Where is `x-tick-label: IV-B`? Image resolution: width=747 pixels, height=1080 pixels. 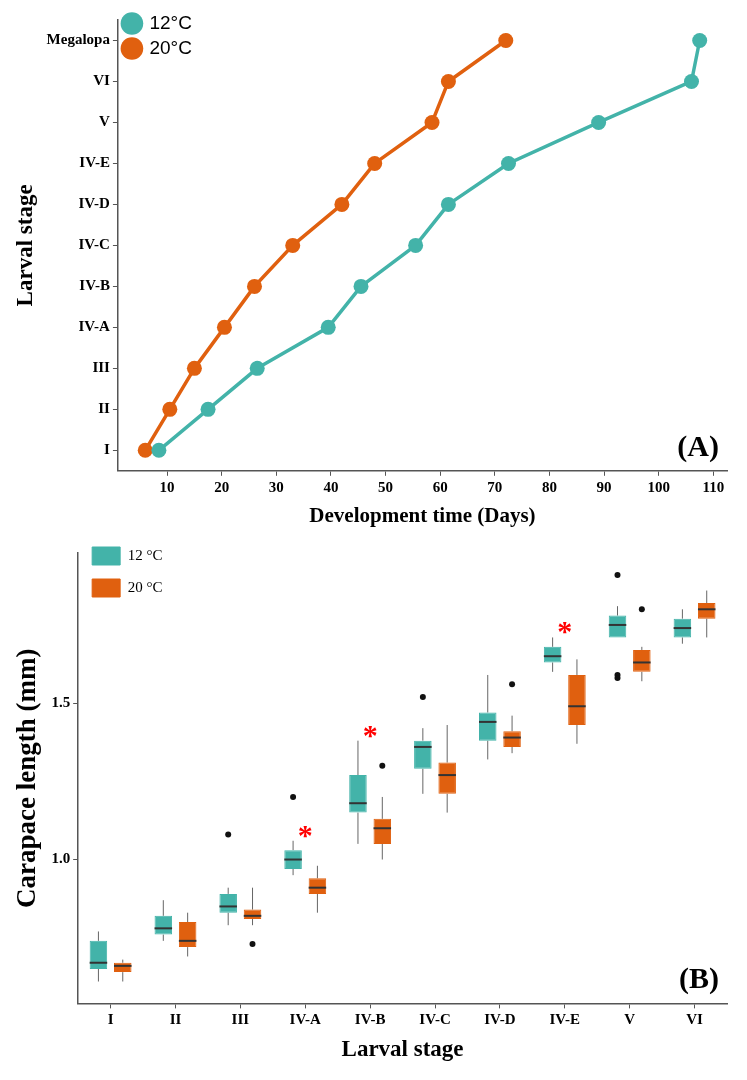 x-tick-label: IV-B is located at coordinates (370, 1019).